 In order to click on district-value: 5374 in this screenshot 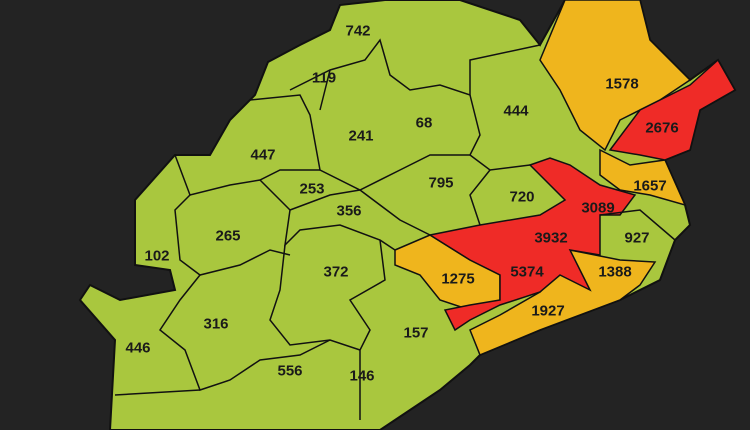, I will do `click(527, 272)`.